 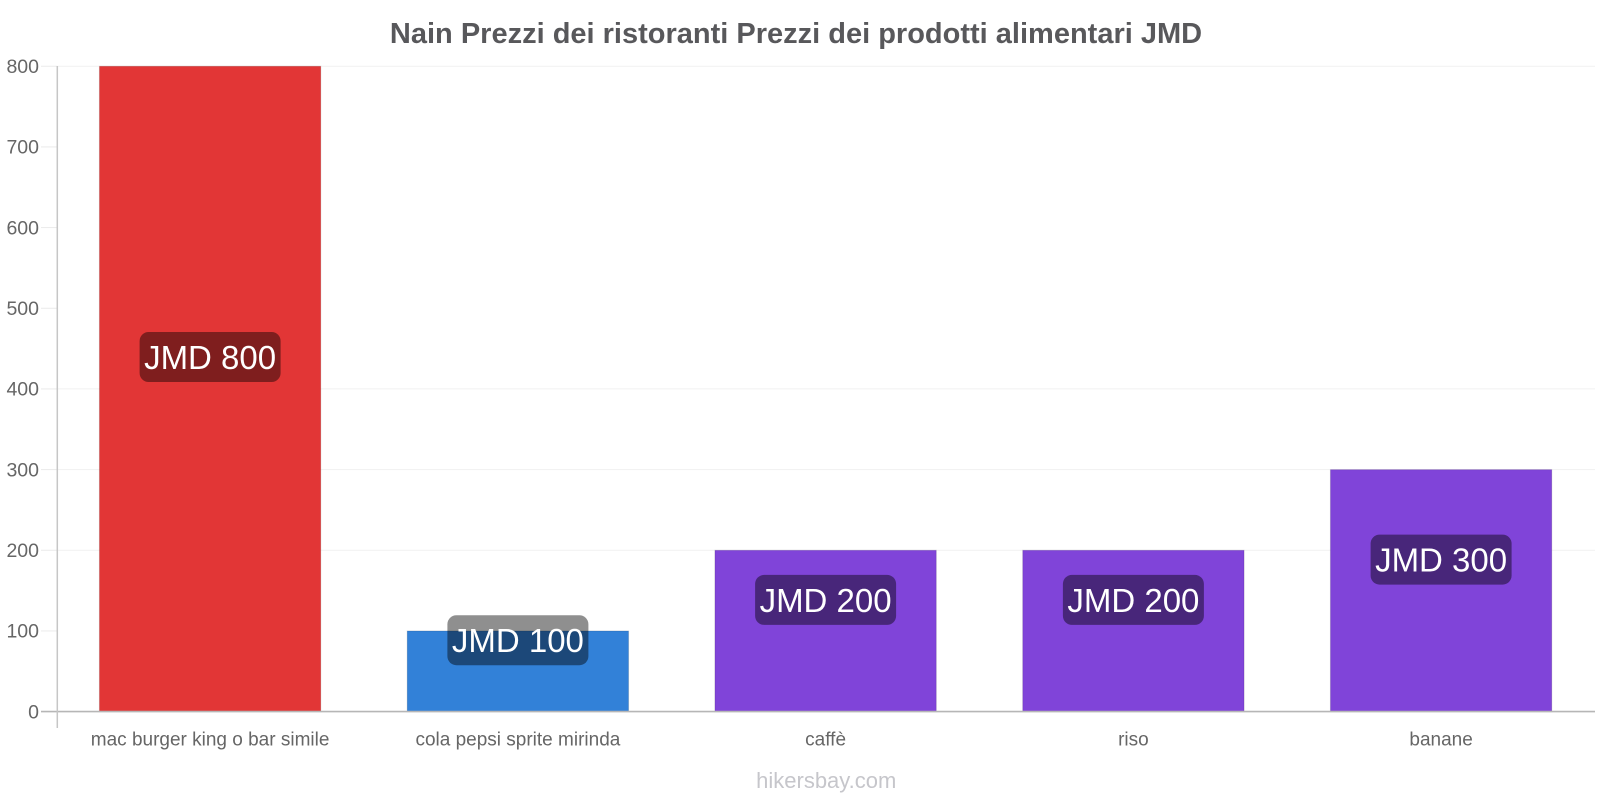 I want to click on svg-text: 800, so click(x=22, y=67).